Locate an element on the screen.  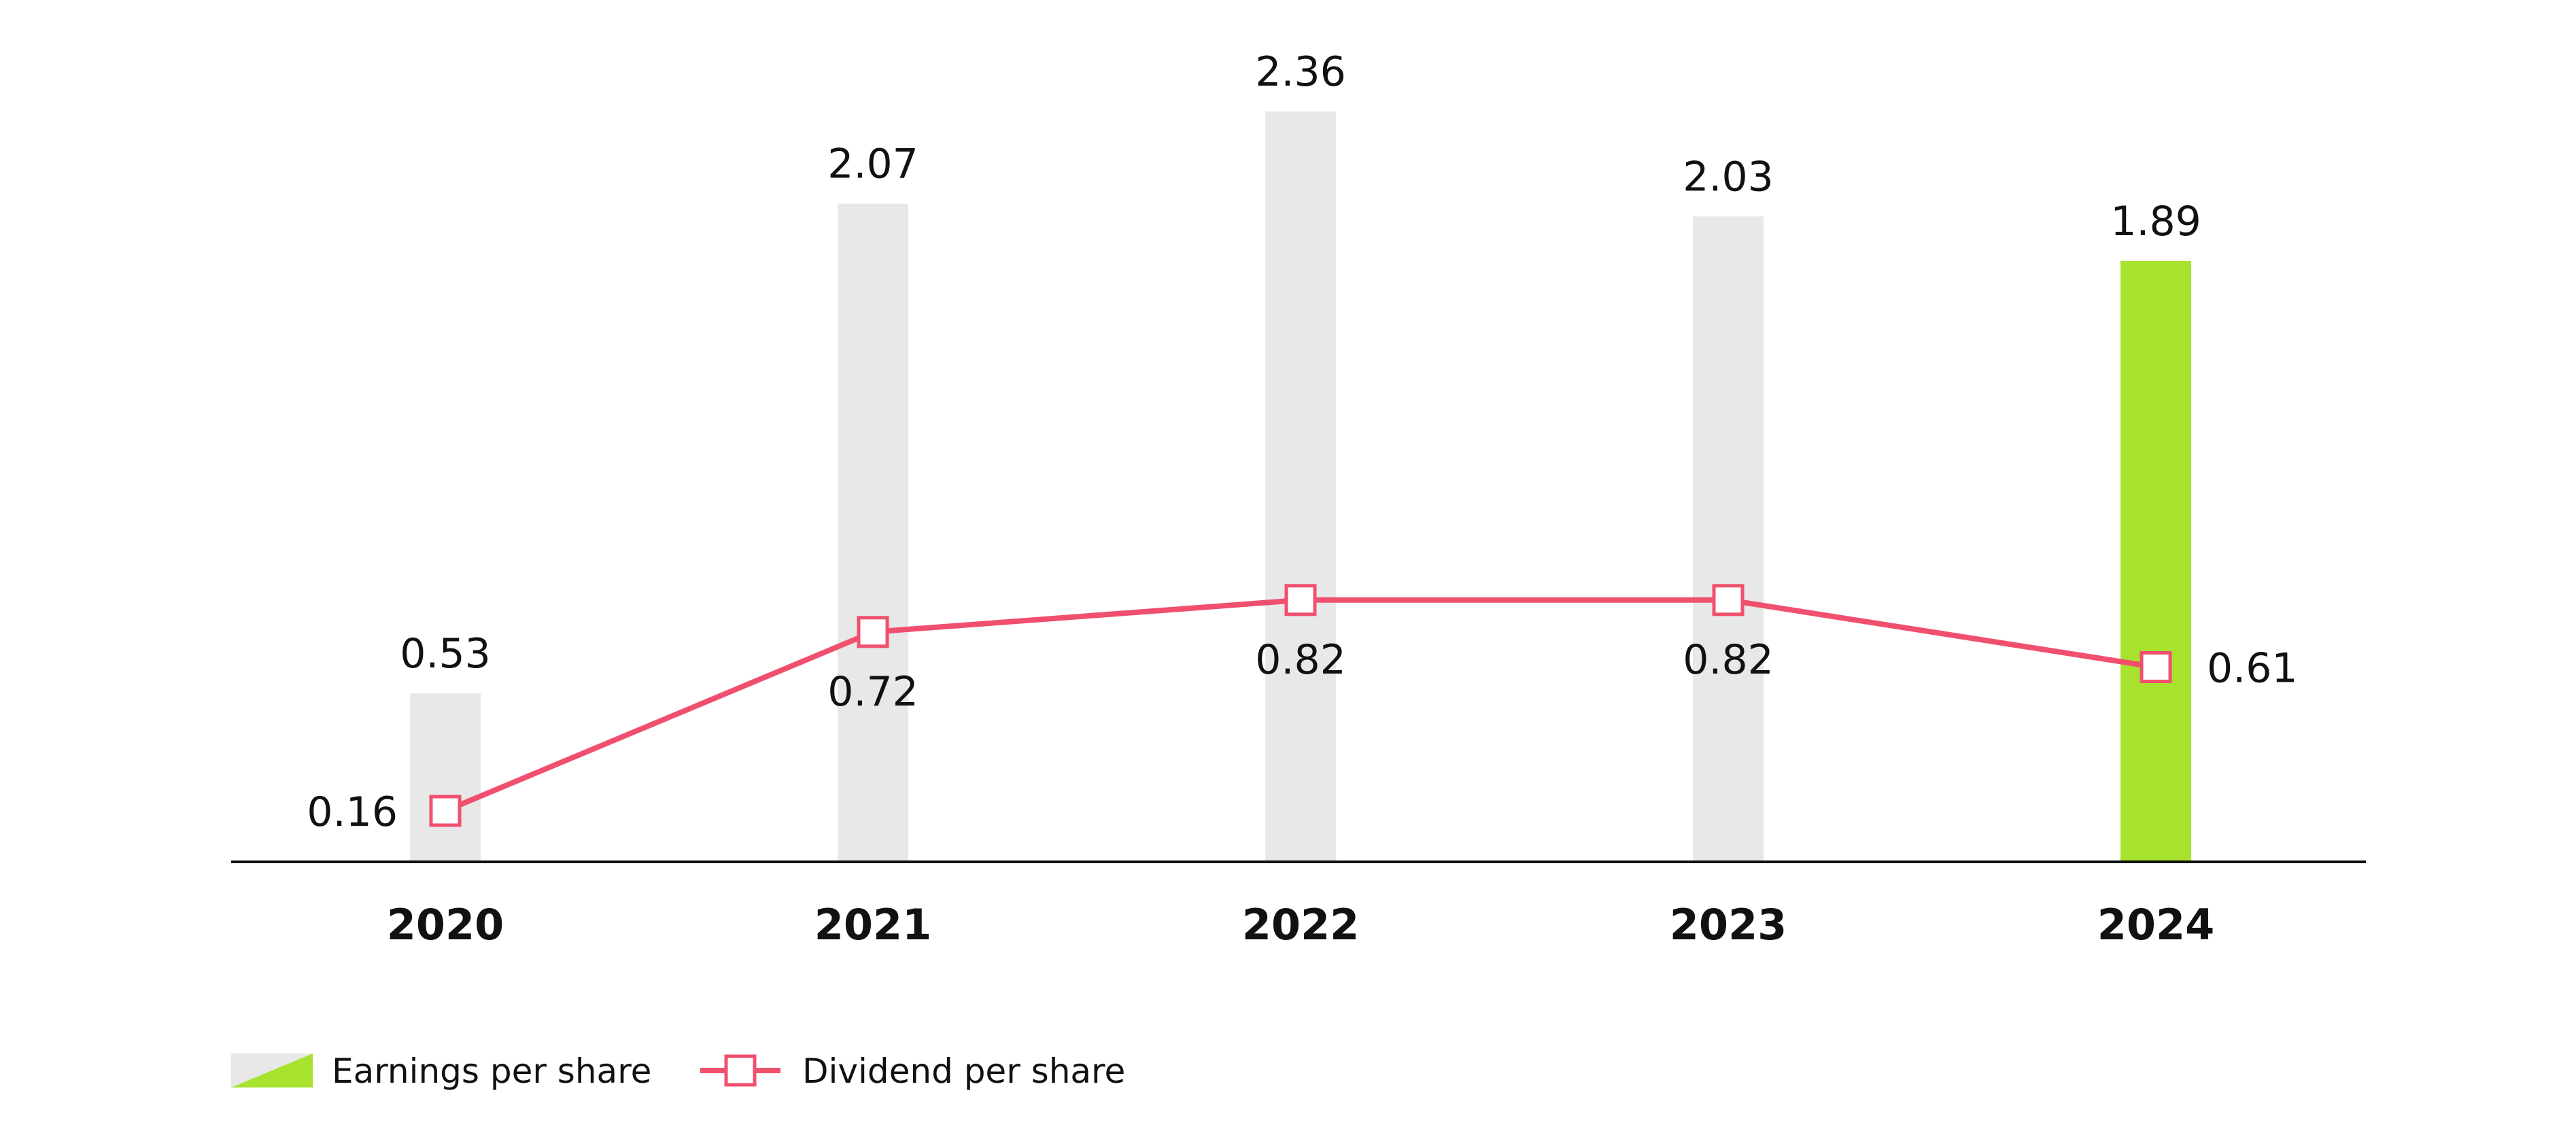
dps-marker-2023 is located at coordinates (1728, 600).